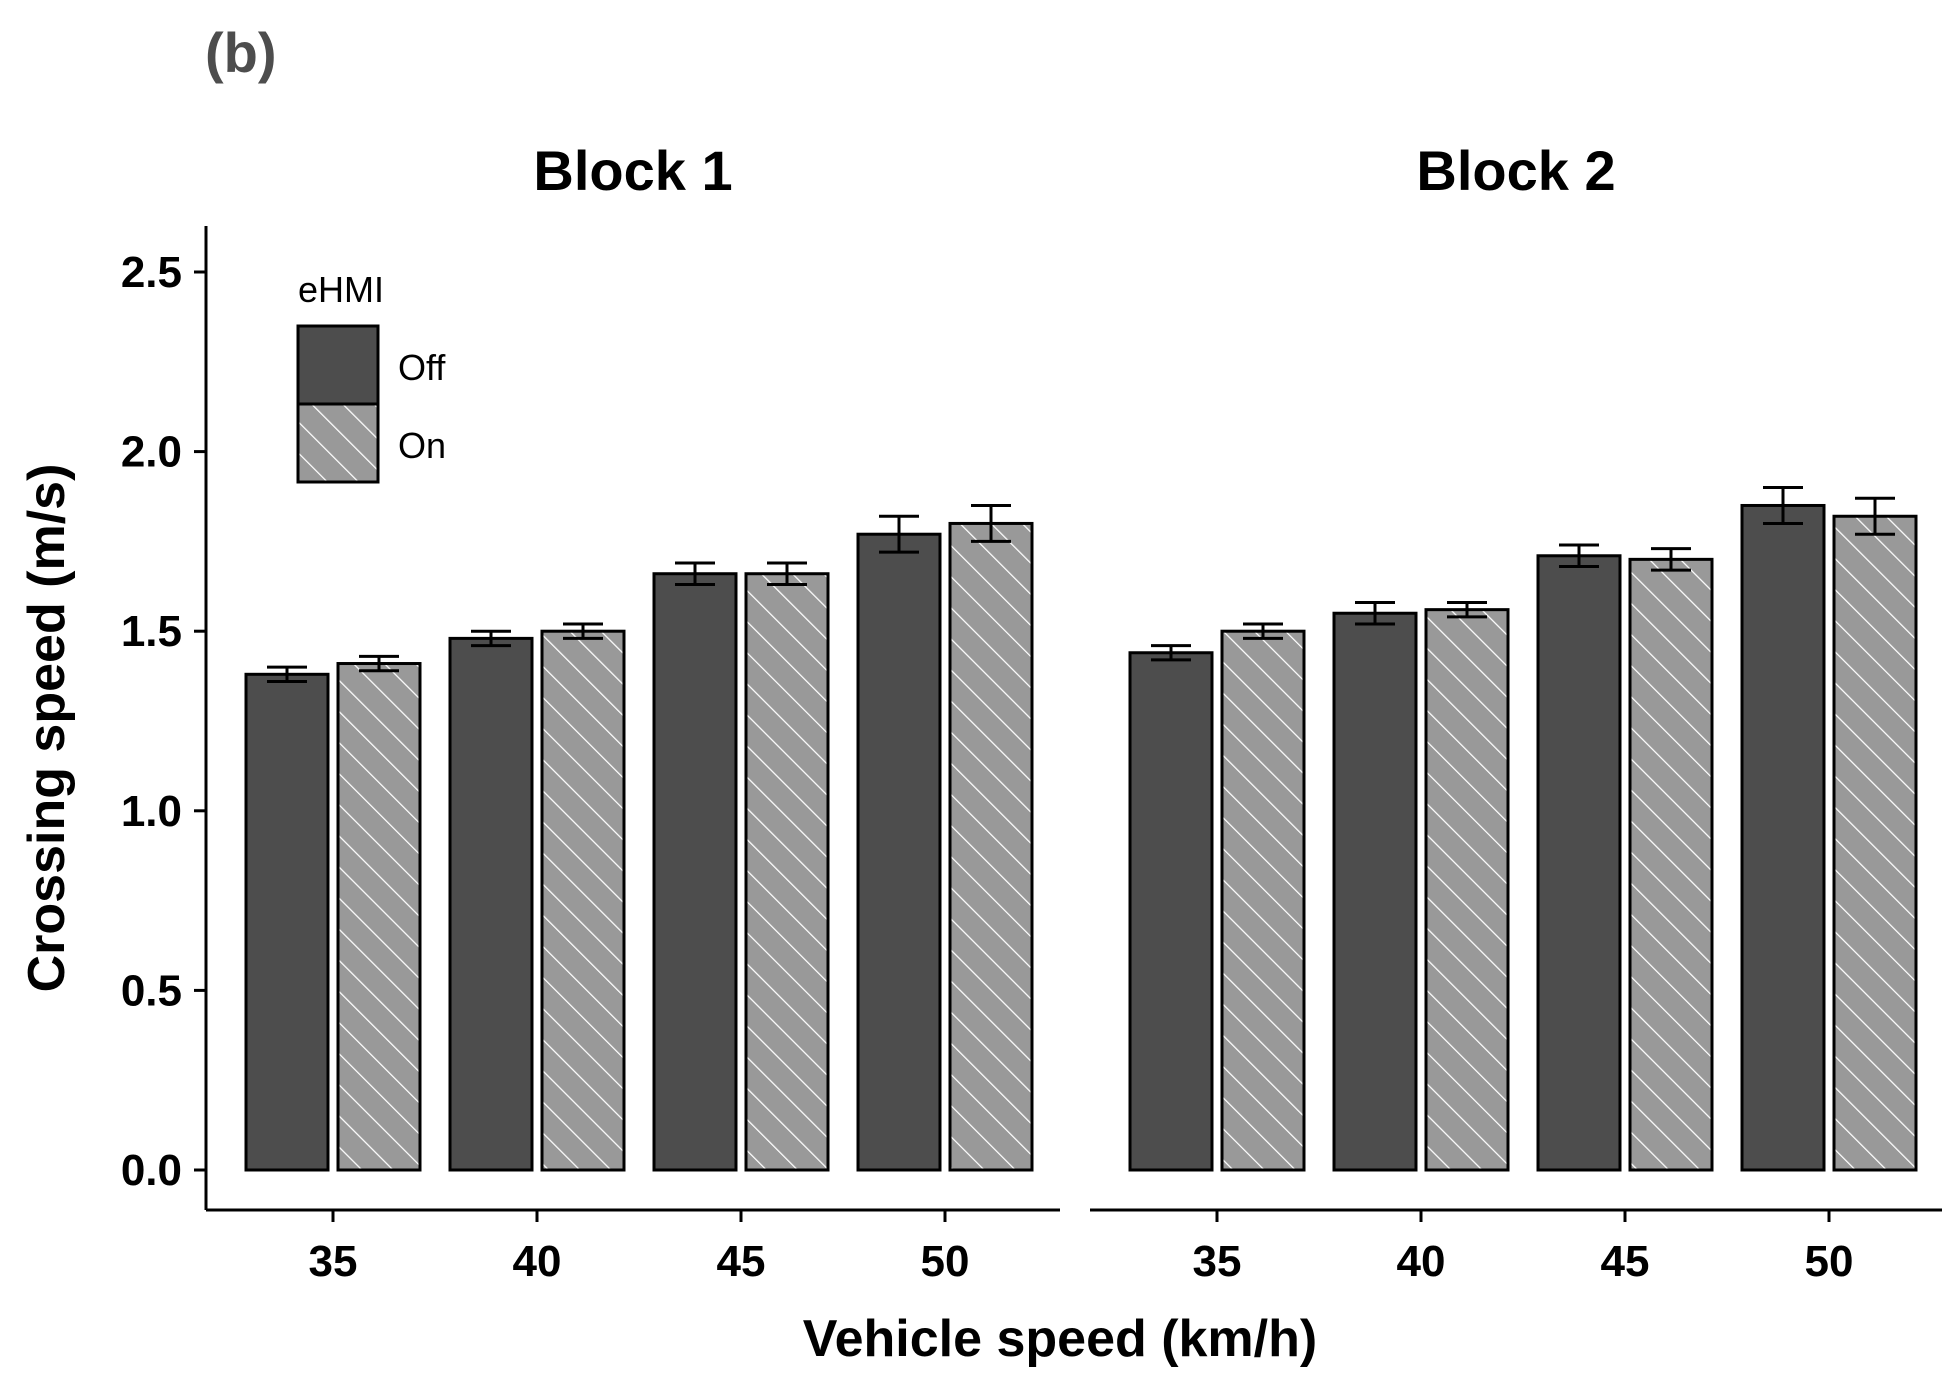  Describe the element at coordinates (341, 289) in the screenshot. I see `legend-title: eHMI` at that location.